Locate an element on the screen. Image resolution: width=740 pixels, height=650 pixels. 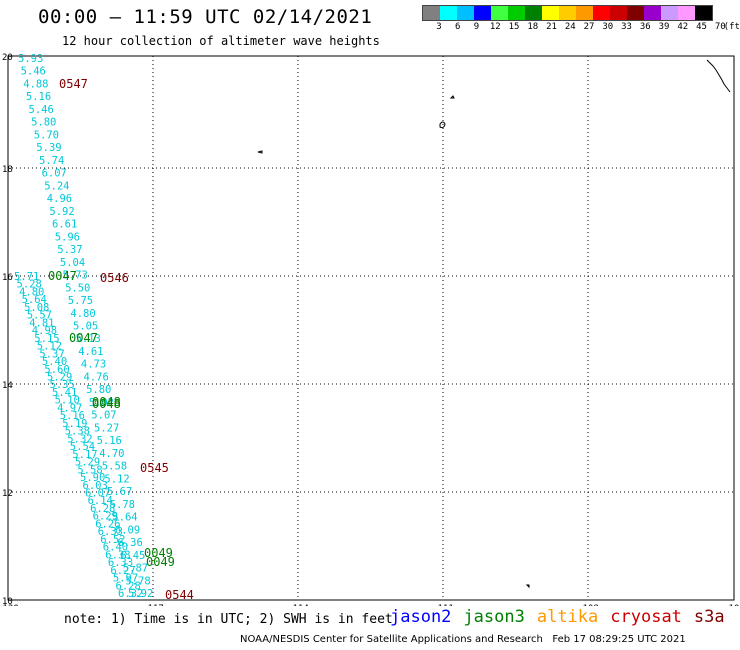
swh-value: 5.04 is located at coordinates (72, 263).